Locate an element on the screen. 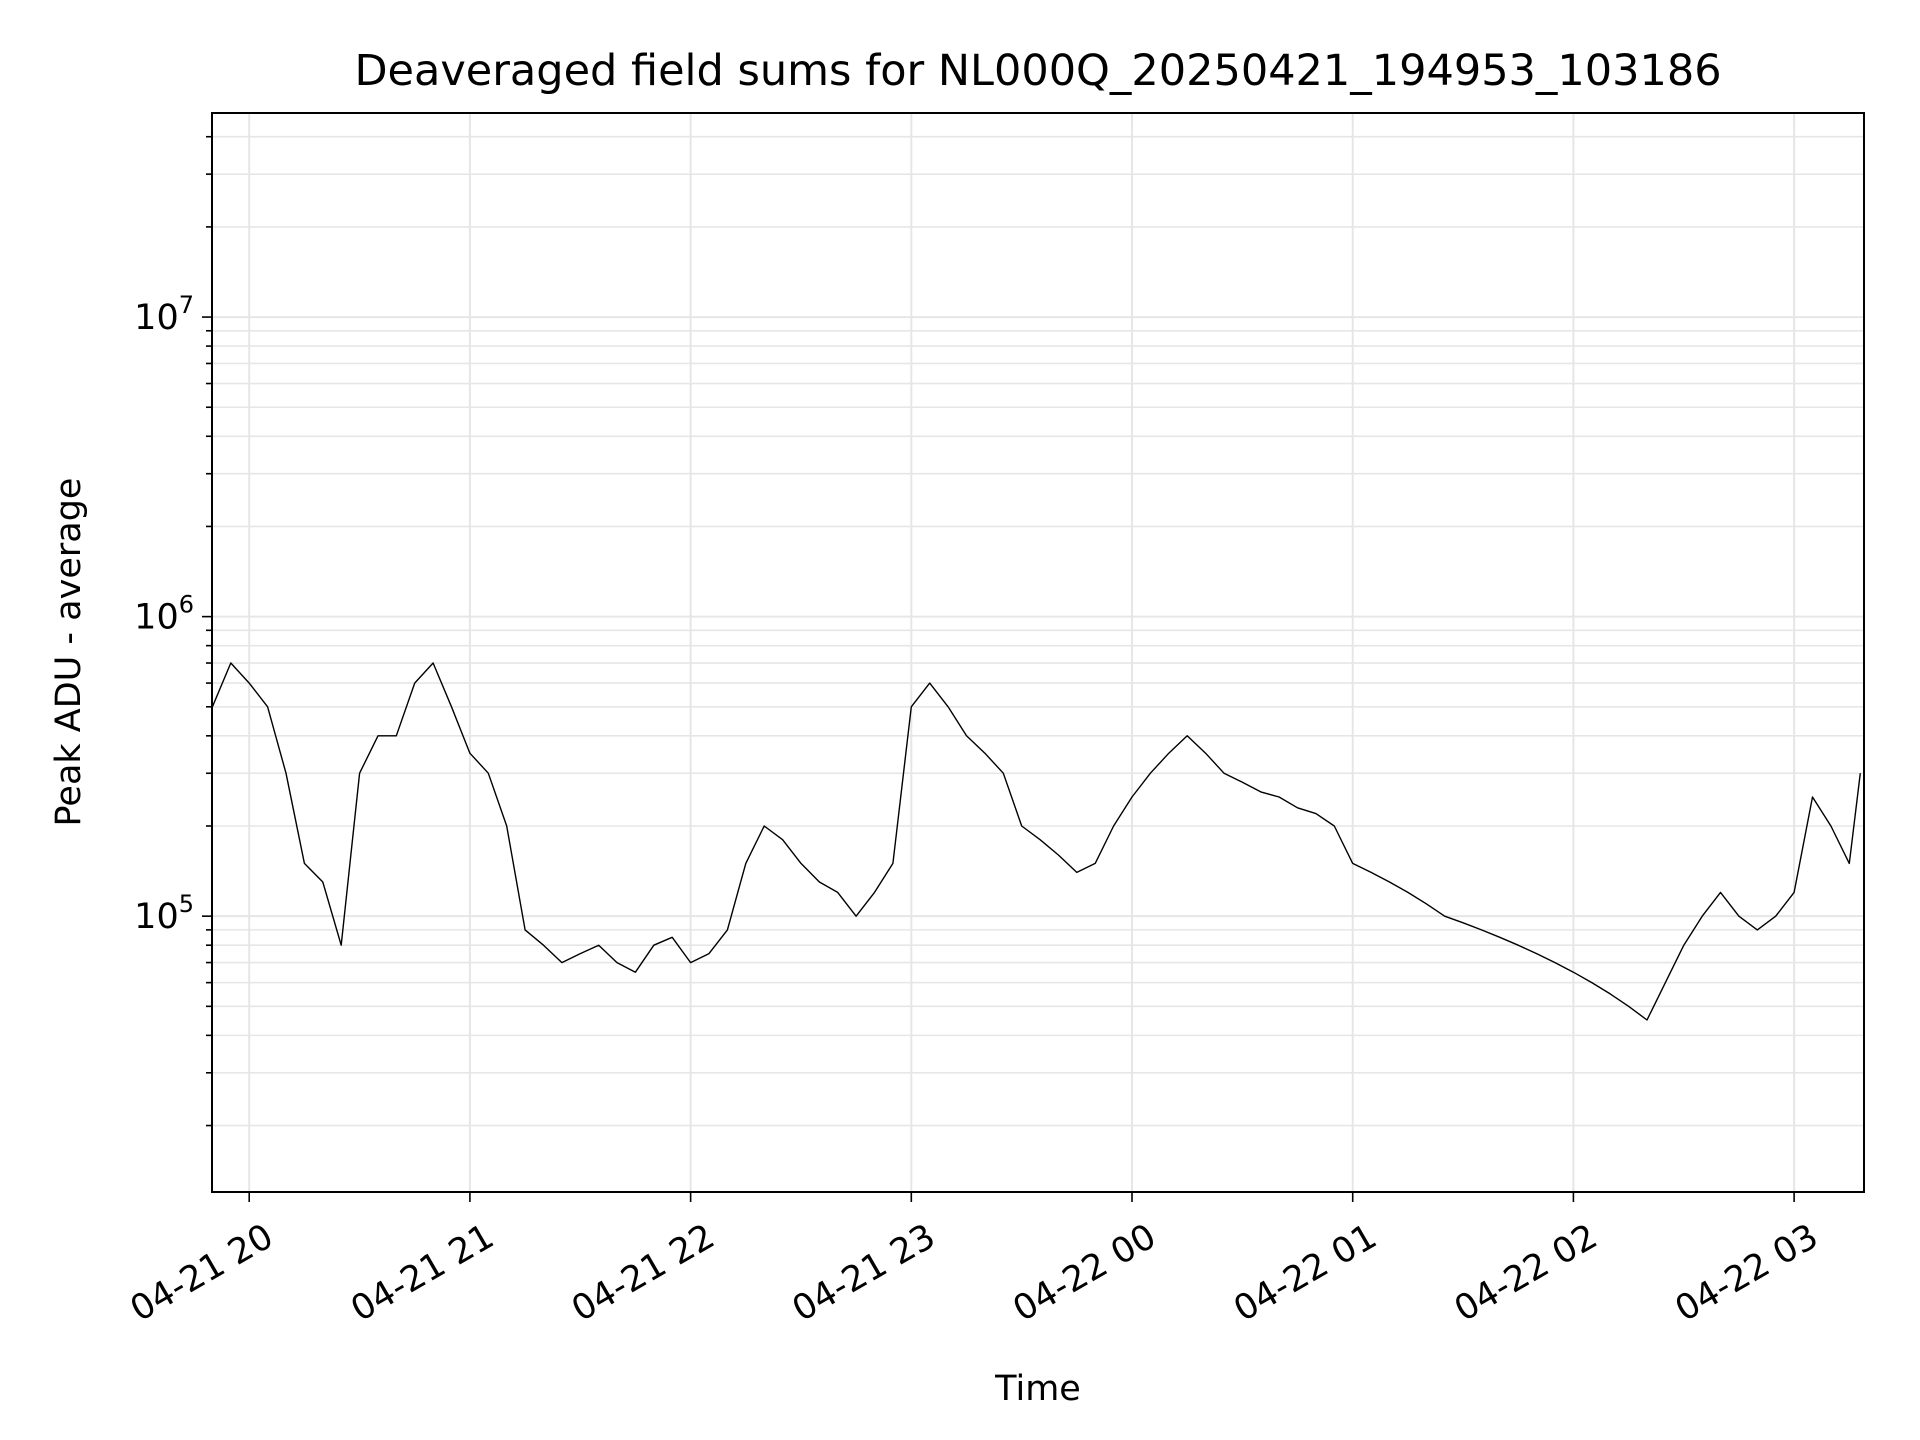 The height and width of the screenshot is (1440, 1920). y-tick-label: 10⁶ is located at coordinates (164, 614).